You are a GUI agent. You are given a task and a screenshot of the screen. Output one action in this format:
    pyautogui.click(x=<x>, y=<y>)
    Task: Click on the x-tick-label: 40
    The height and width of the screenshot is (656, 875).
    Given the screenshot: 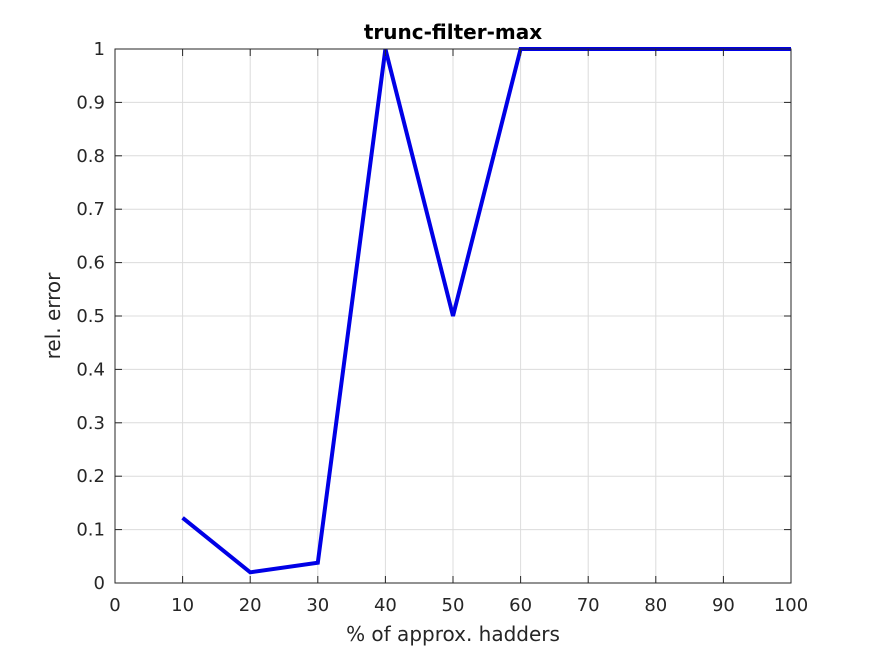 What is the action you would take?
    pyautogui.click(x=385, y=605)
    